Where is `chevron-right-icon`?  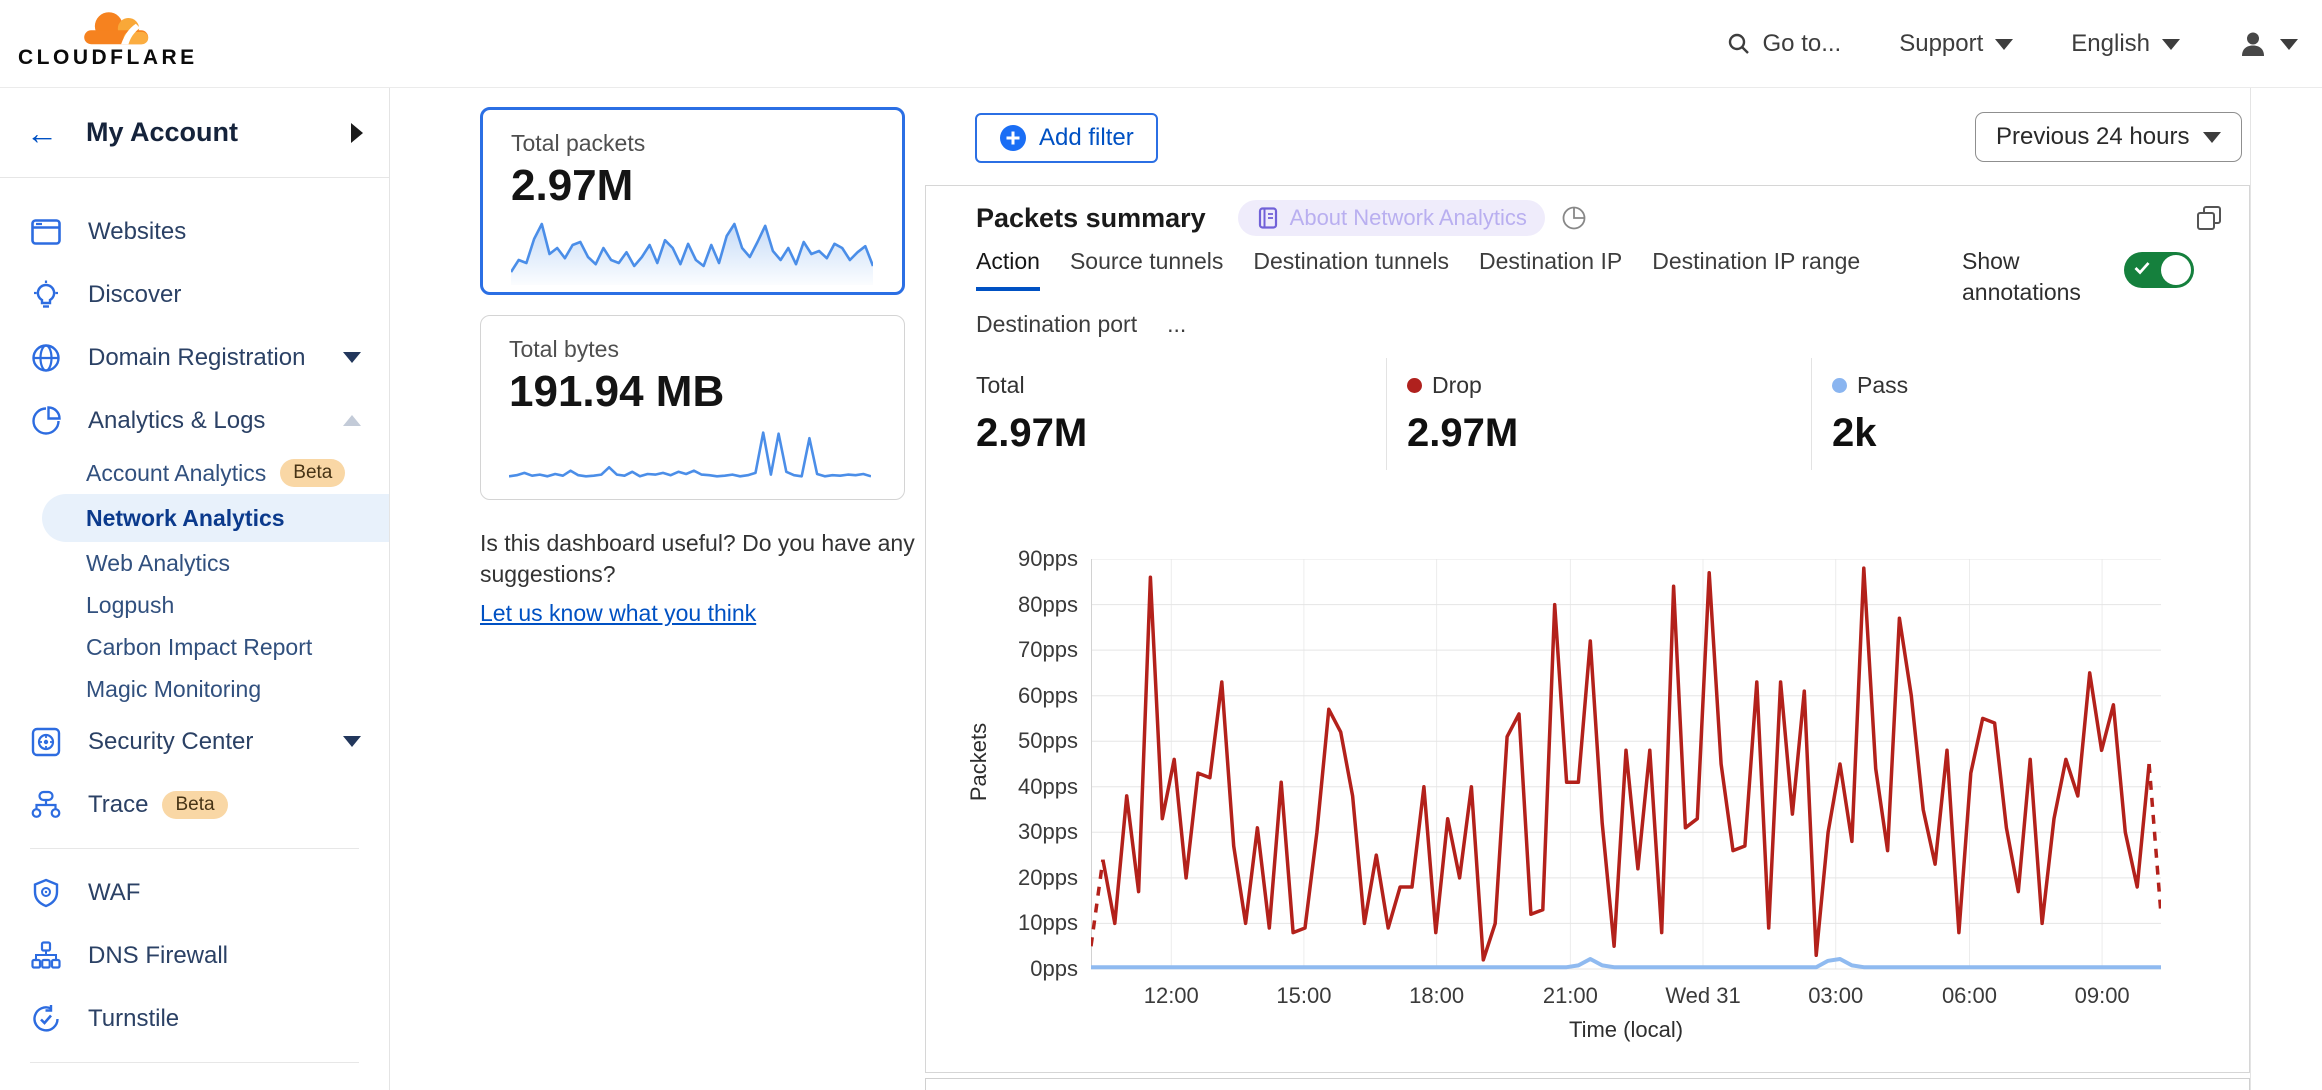
chevron-right-icon is located at coordinates (357, 132).